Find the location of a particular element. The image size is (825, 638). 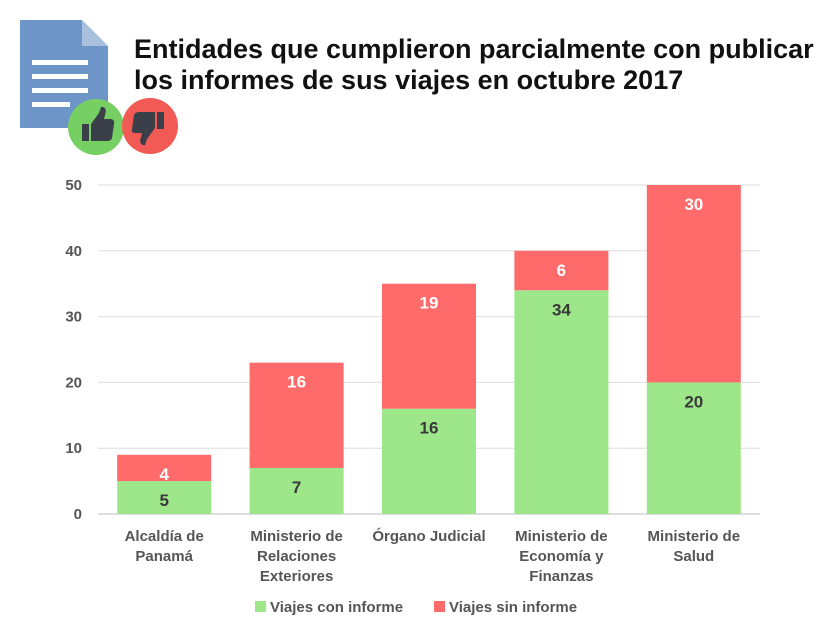

y-tick-label: 10 is located at coordinates (73, 448).